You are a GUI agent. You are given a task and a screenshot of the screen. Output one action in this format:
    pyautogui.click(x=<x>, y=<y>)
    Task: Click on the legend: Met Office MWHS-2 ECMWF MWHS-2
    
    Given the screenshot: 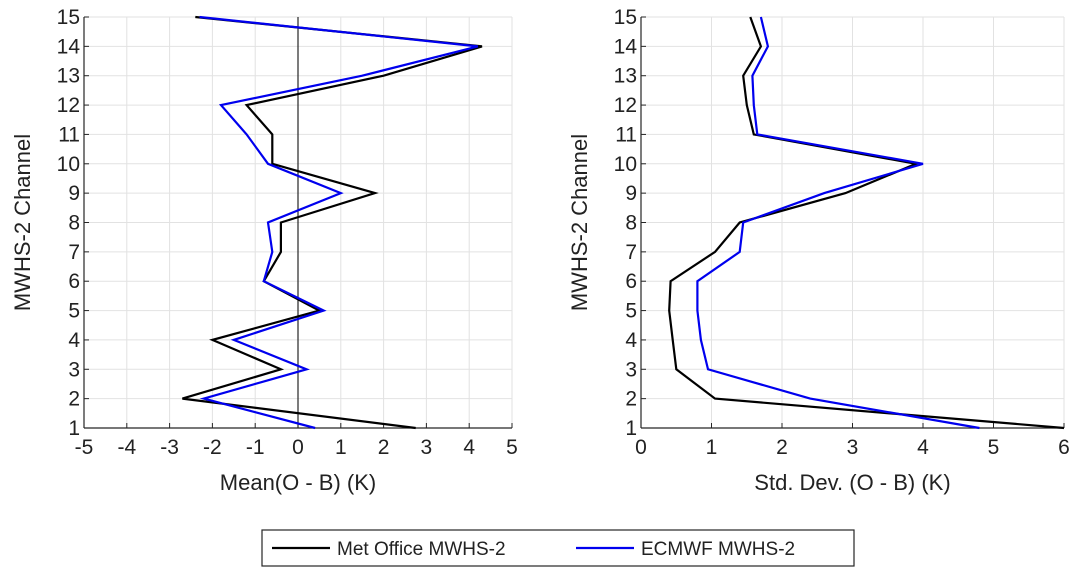 What is the action you would take?
    pyautogui.click(x=558, y=548)
    